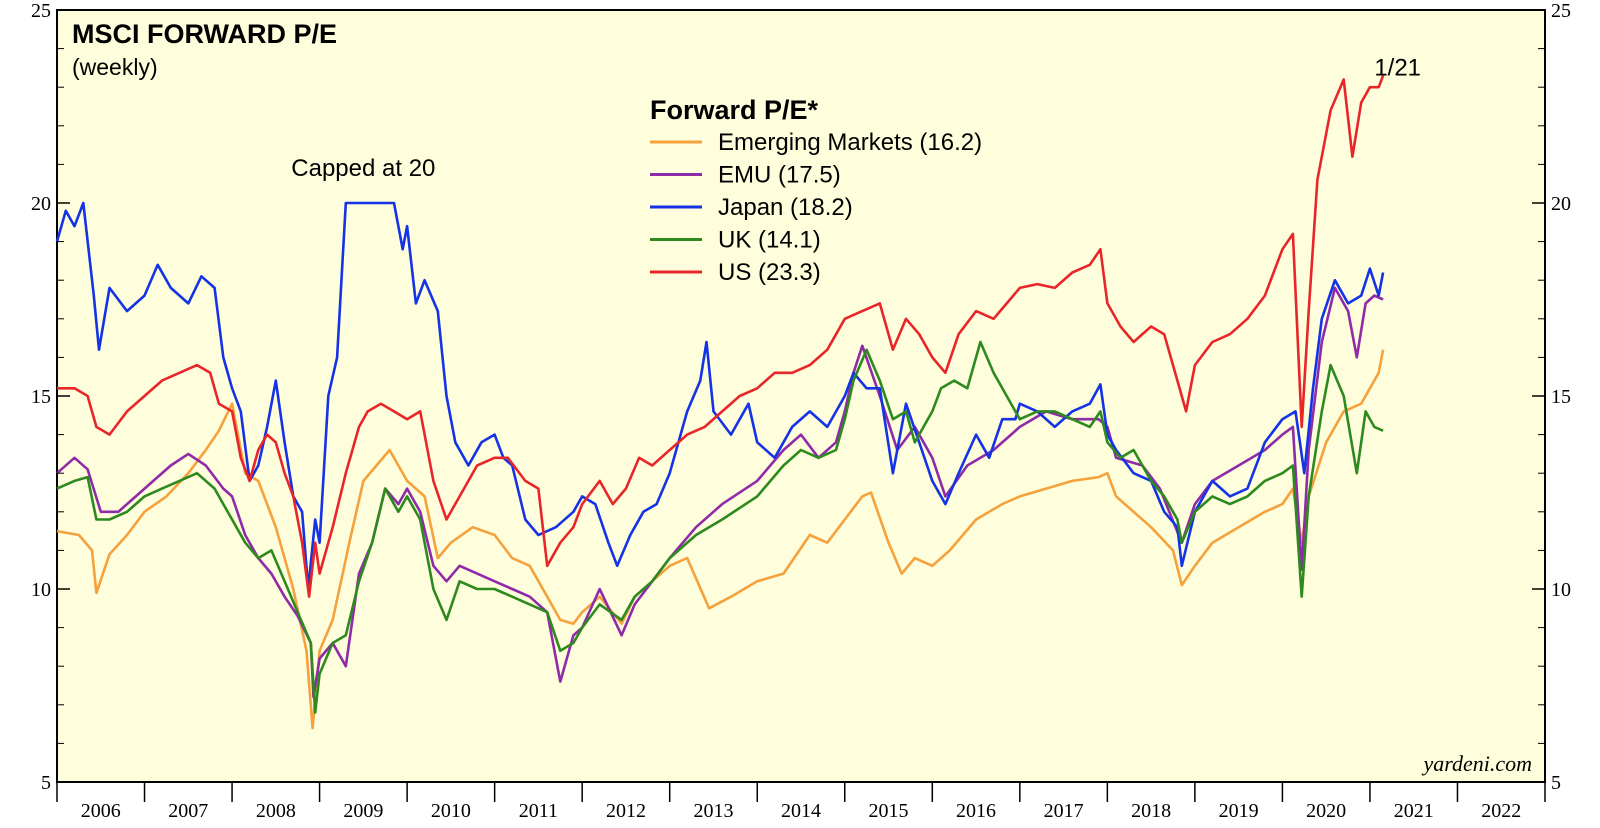 The image size is (1600, 828). What do you see at coordinates (976, 811) in the screenshot?
I see `x-tick-label: 2016` at bounding box center [976, 811].